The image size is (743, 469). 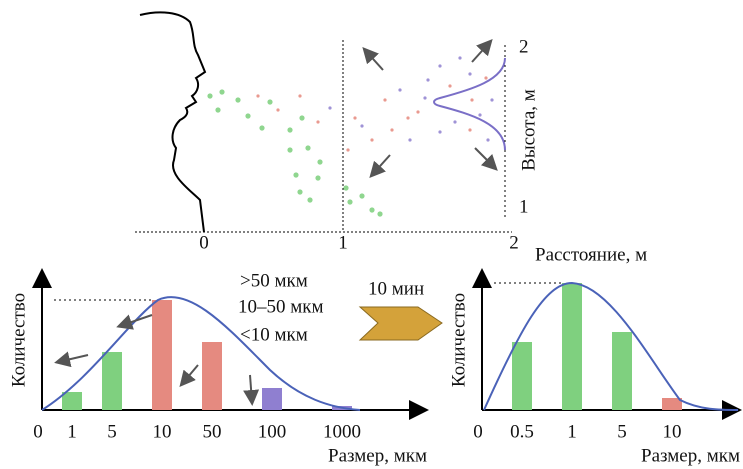 What do you see at coordinates (272, 431) in the screenshot?
I see `x-tick-label: 100` at bounding box center [272, 431].